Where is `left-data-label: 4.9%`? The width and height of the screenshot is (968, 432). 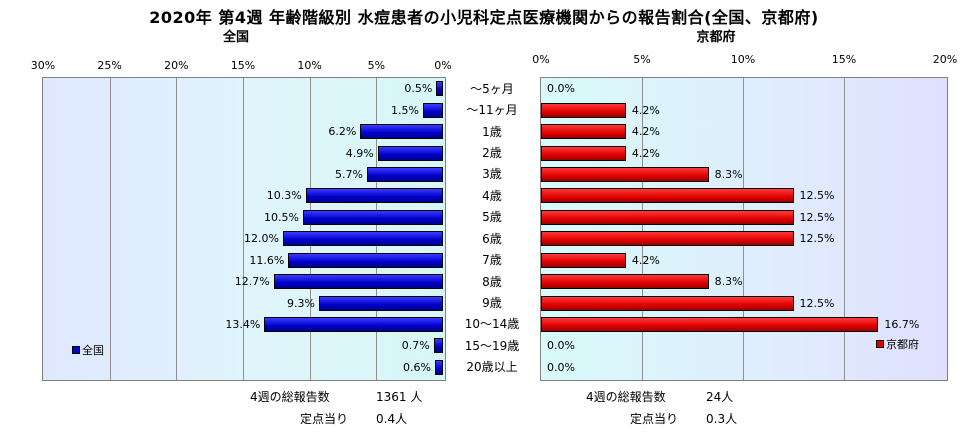 left-data-label: 4.9% is located at coordinates (359, 153).